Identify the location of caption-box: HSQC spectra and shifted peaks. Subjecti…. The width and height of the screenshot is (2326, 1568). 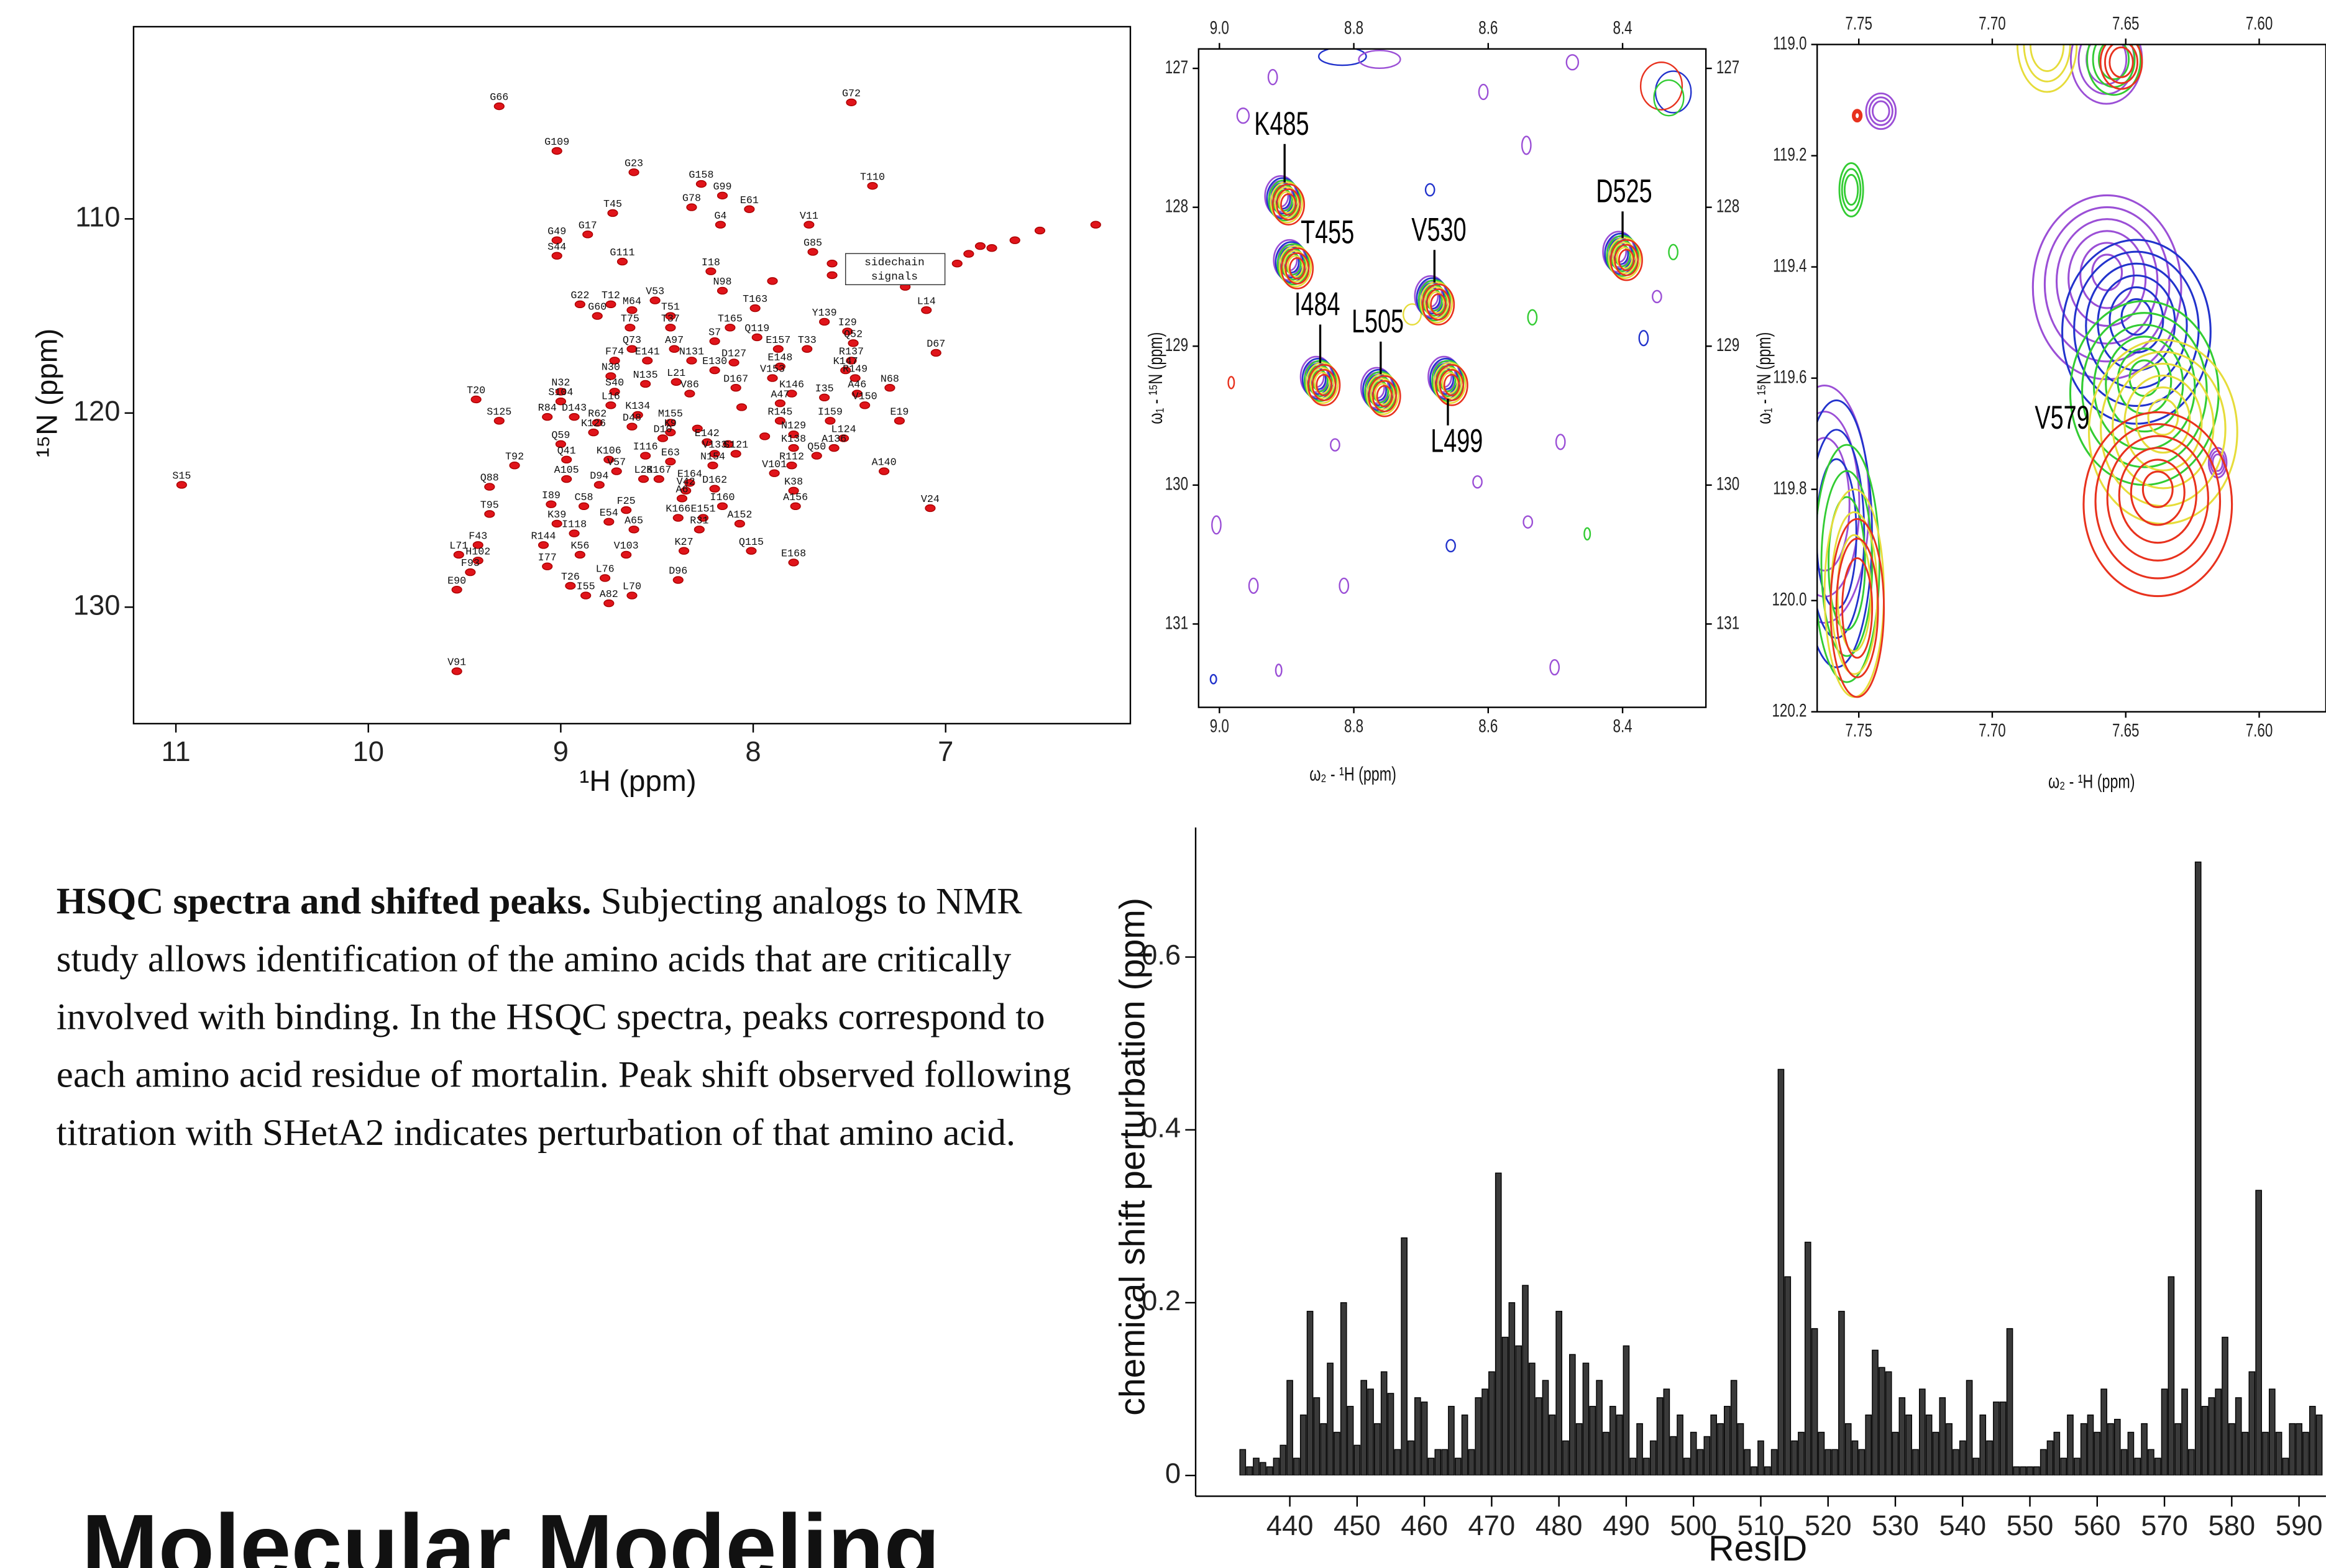
(564, 1016).